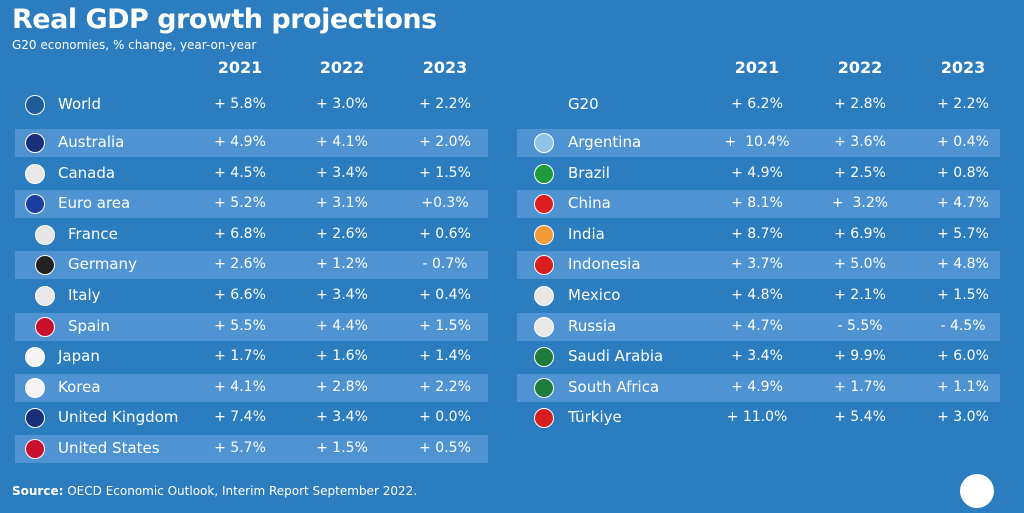 The width and height of the screenshot is (1024, 513). What do you see at coordinates (963, 67) in the screenshot?
I see `column-header: 2023` at bounding box center [963, 67].